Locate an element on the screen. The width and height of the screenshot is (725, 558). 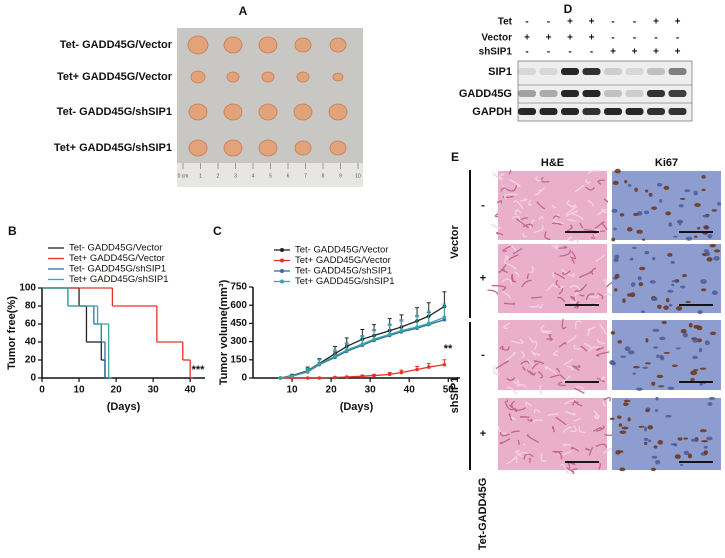
group-label: Vector is located at coordinates (455, 241).